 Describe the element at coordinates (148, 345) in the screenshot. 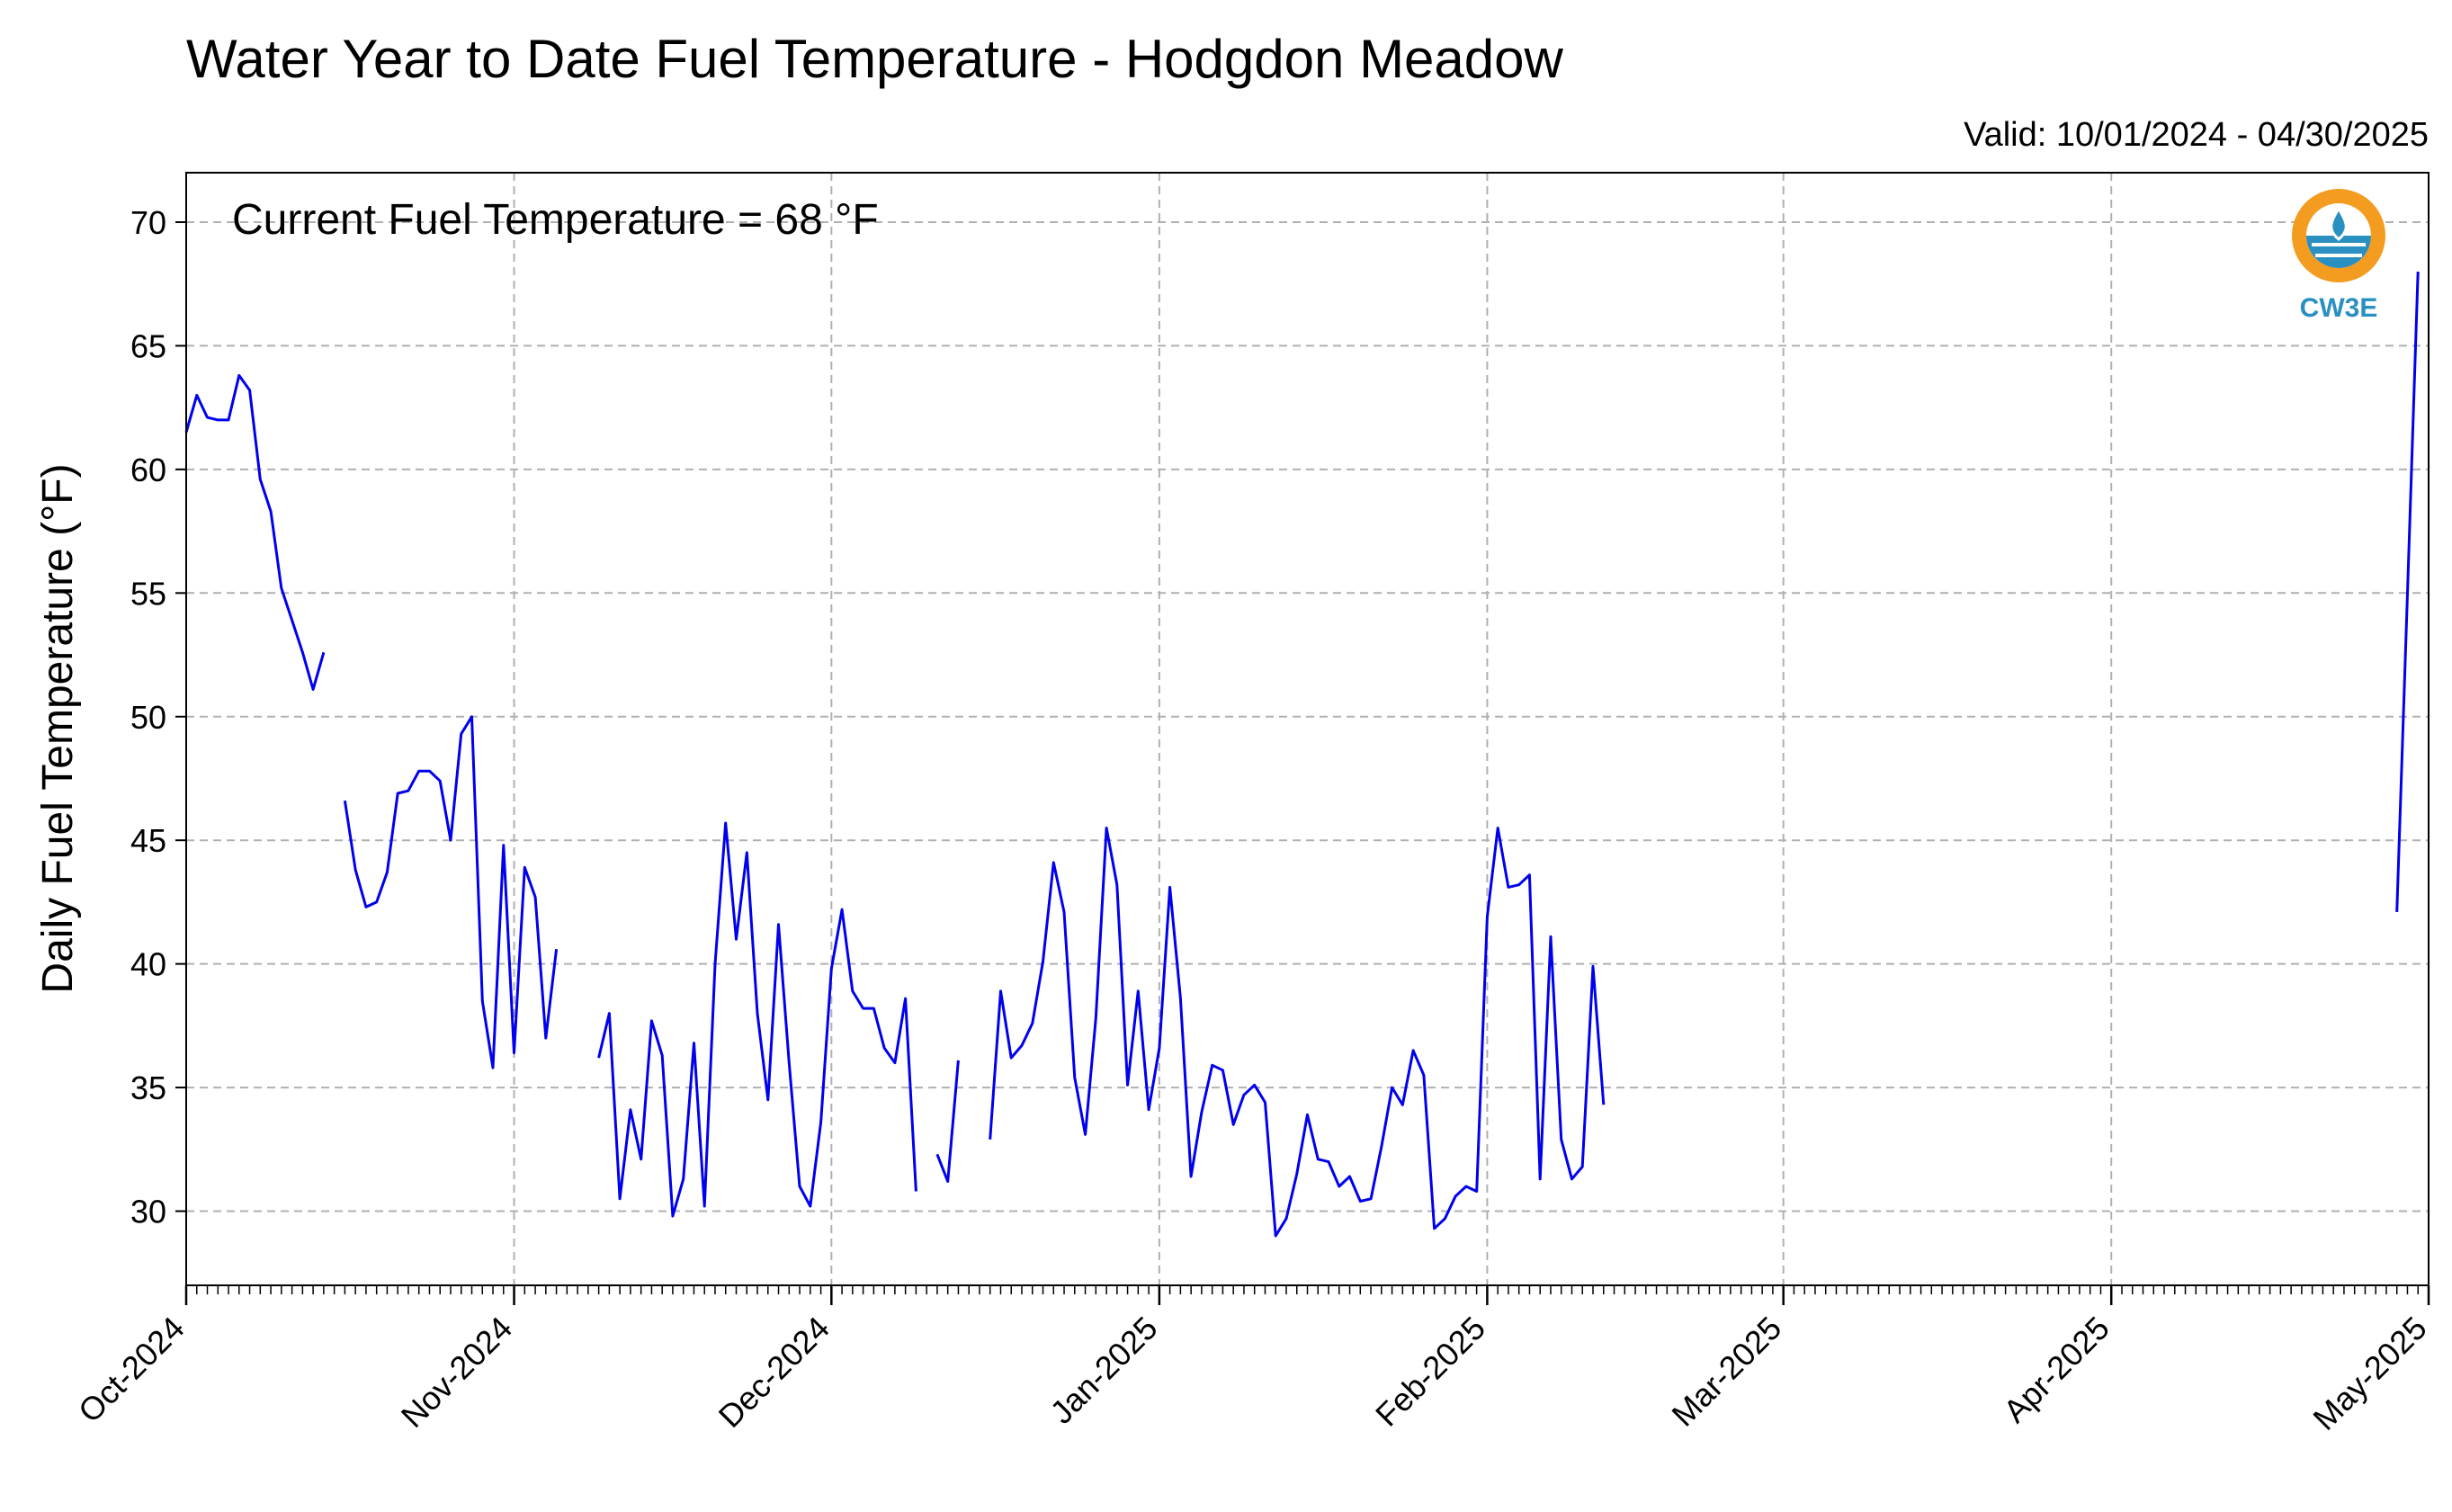

I see `y-tick-label: 65` at that location.